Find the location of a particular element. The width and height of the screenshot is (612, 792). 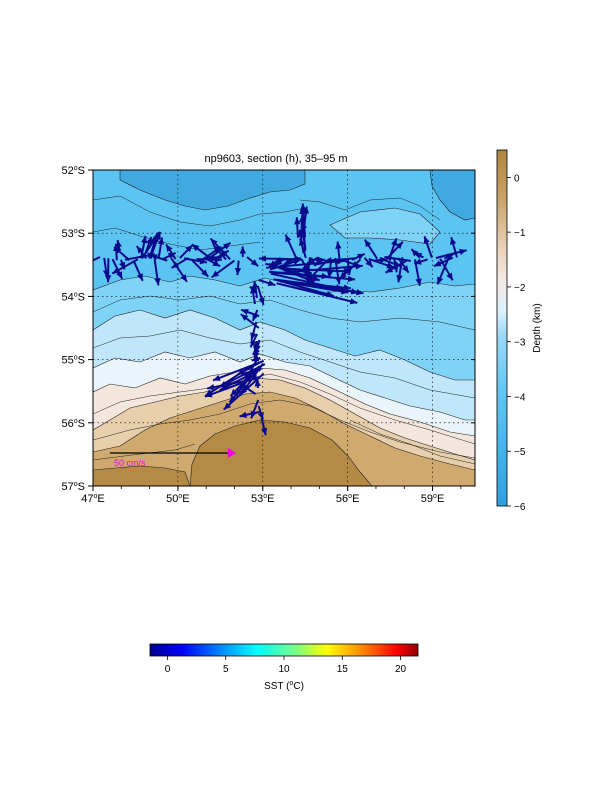

lon-tick-label: 59oE is located at coordinates (433, 499).